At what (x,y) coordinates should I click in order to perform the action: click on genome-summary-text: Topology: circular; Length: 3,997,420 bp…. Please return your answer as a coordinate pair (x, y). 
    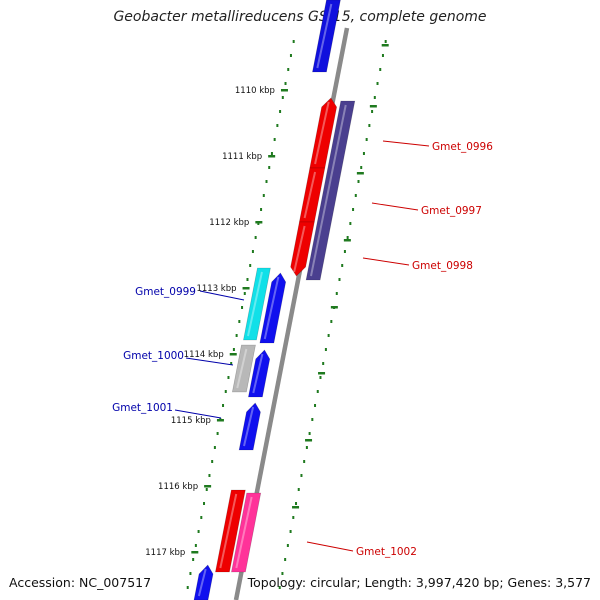
    Looking at the image, I should click on (419, 582).